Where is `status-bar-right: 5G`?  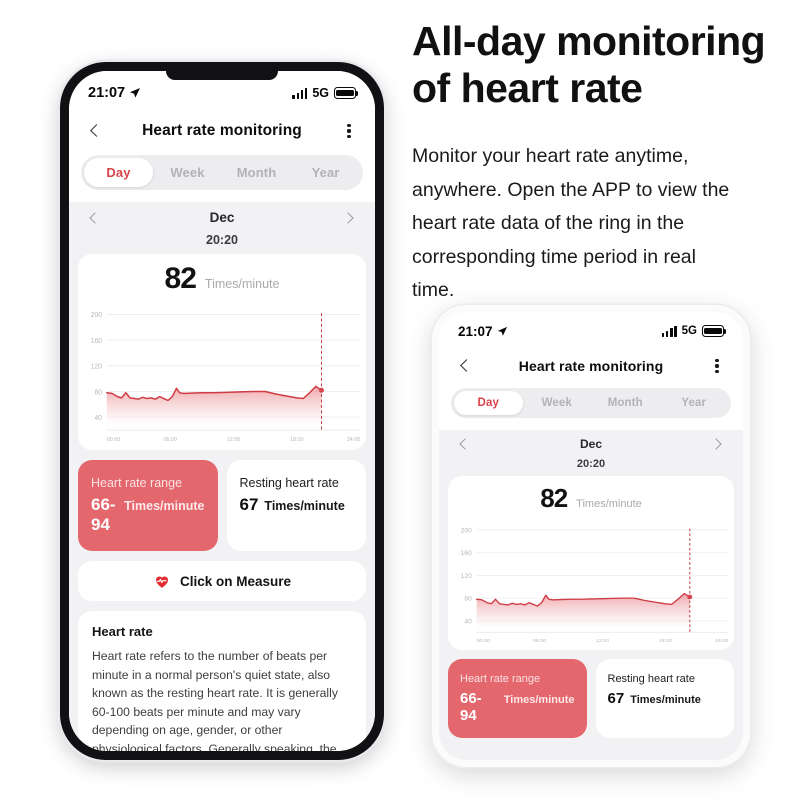 status-bar-right: 5G is located at coordinates (694, 331).